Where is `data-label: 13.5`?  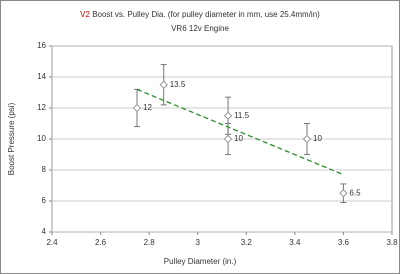 data-label: 13.5 is located at coordinates (178, 84).